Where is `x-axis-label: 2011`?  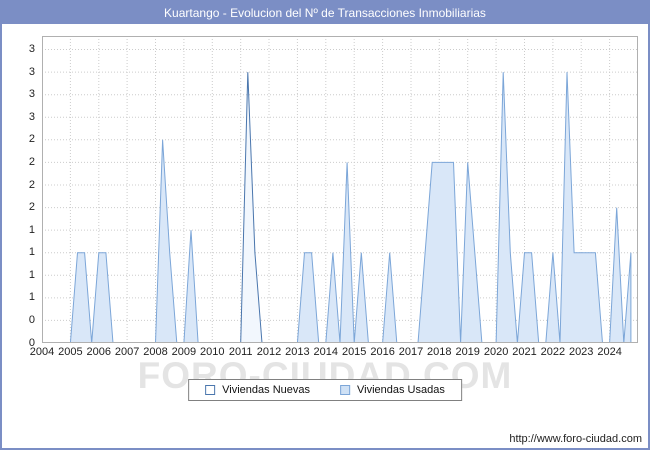
x-axis-label: 2011 is located at coordinates (240, 352).